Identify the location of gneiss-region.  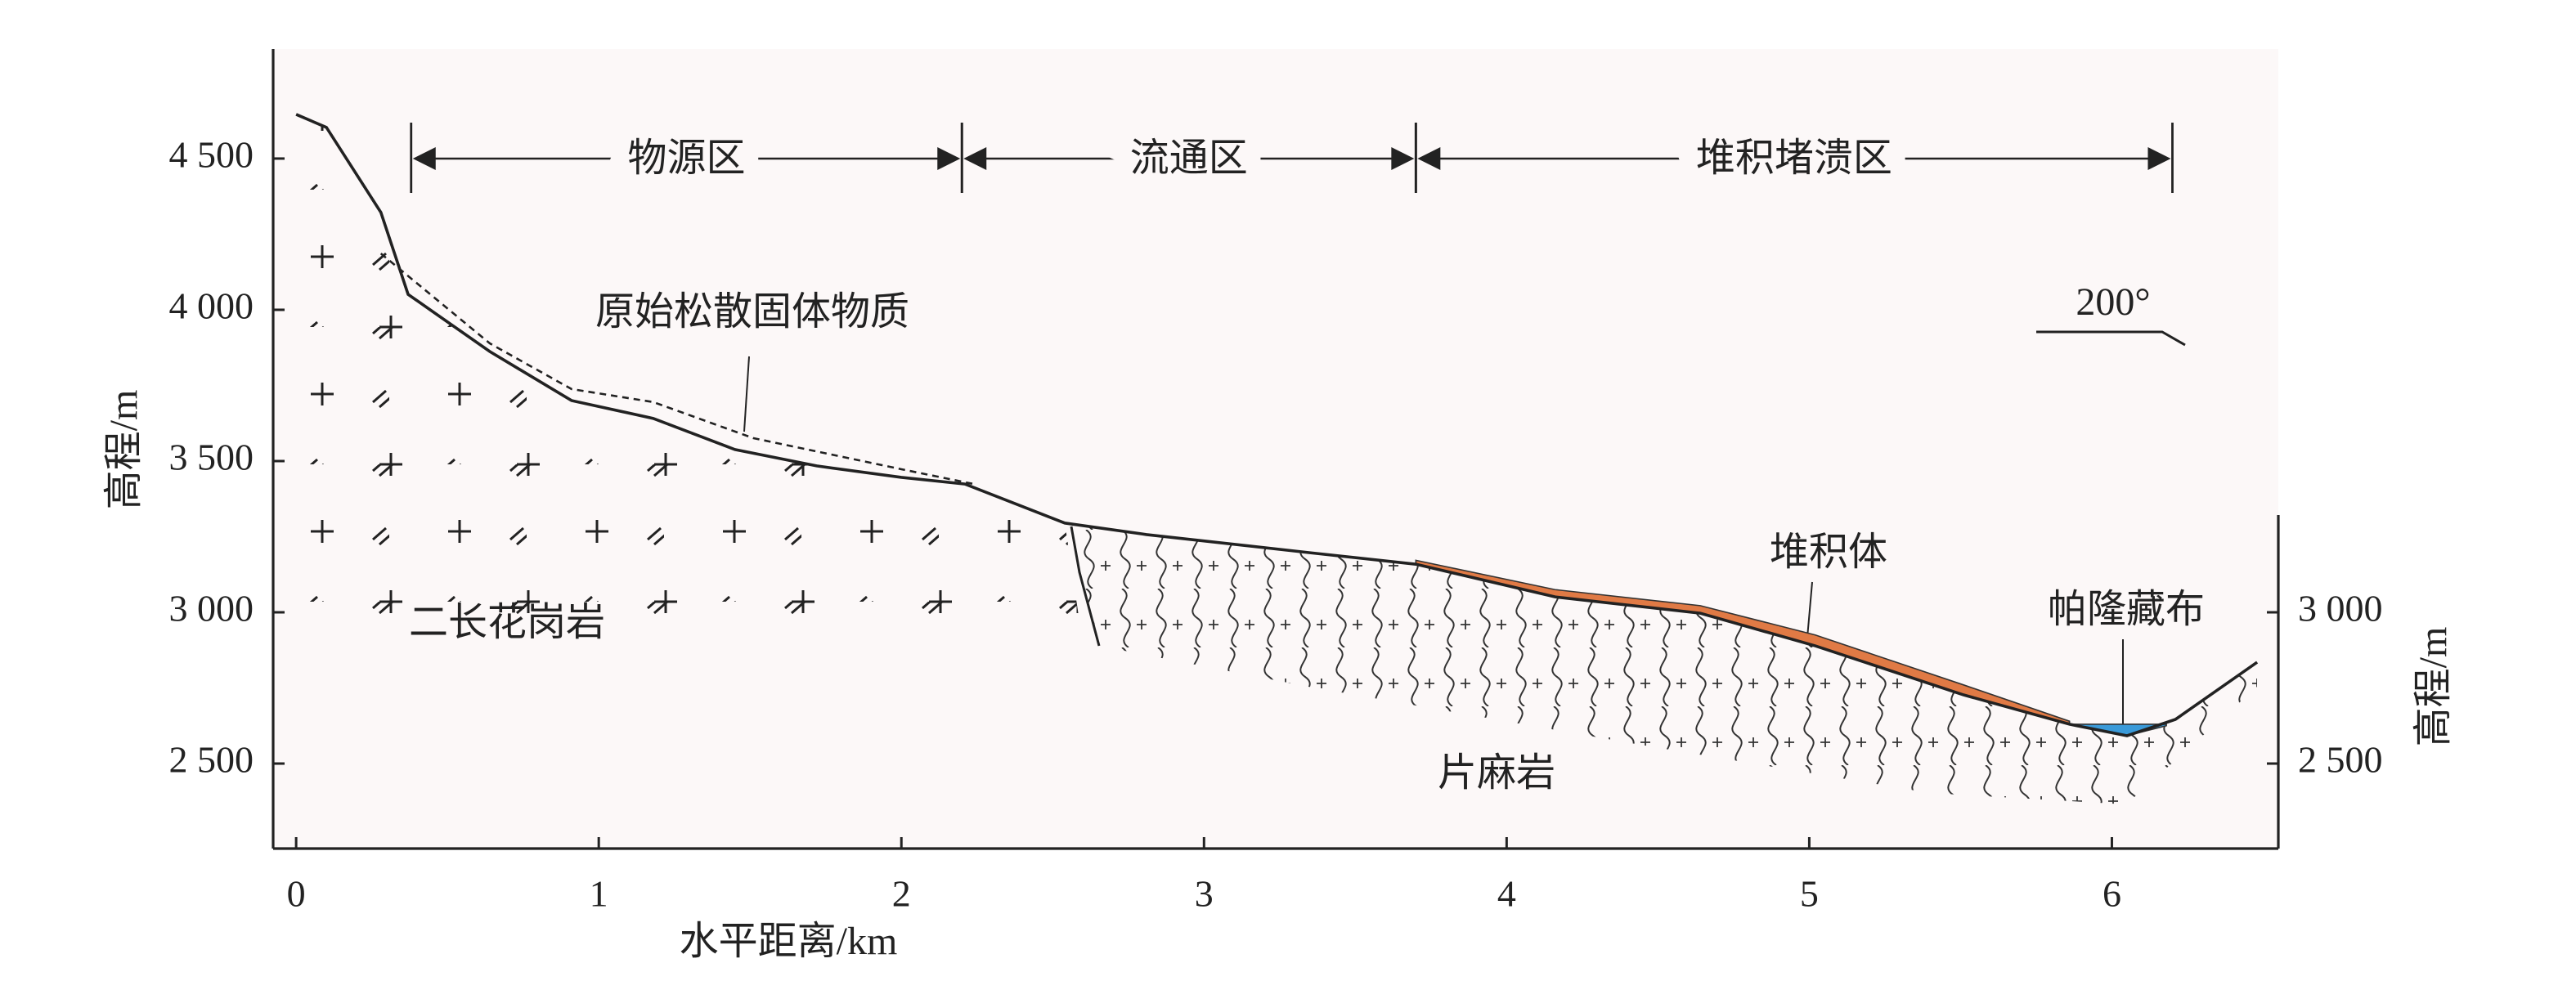
(1661, 663).